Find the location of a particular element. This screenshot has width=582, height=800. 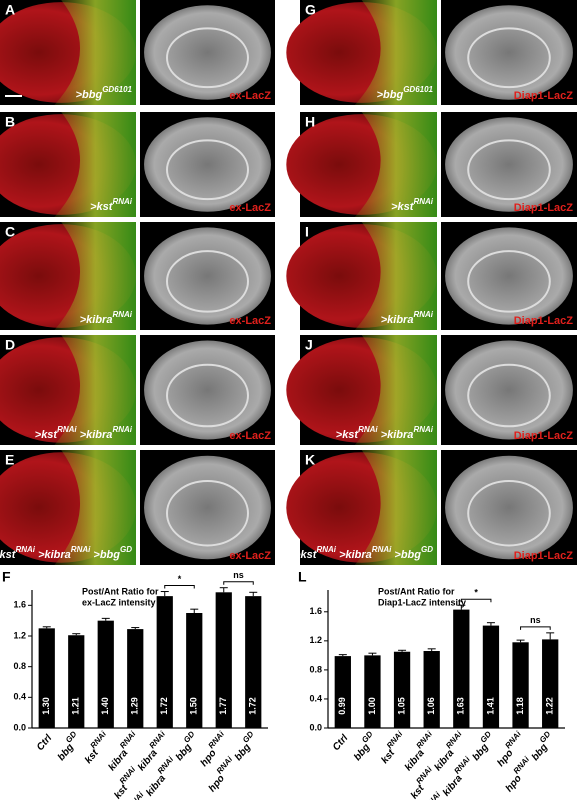

panel-letter: E is located at coordinates (9, 460).